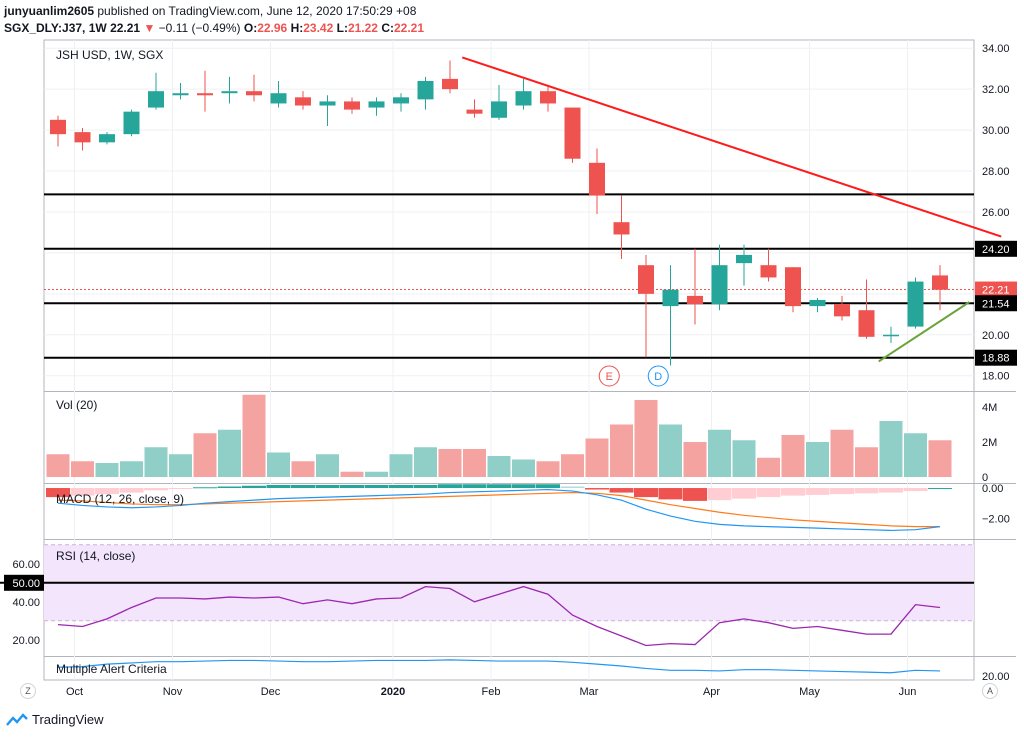  I want to click on high-label: H:, so click(297, 28).